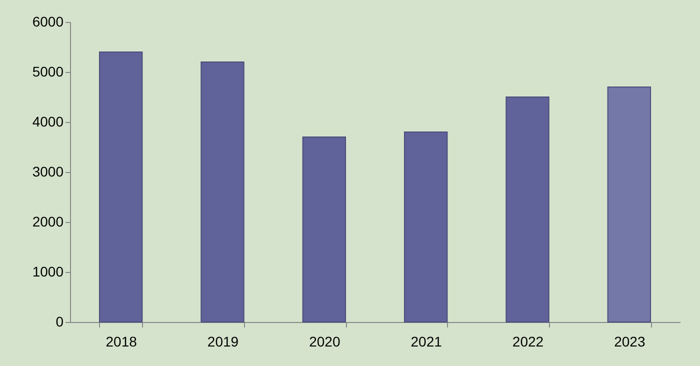 The width and height of the screenshot is (700, 366). I want to click on y-tick-label: 6000, so click(48, 22).